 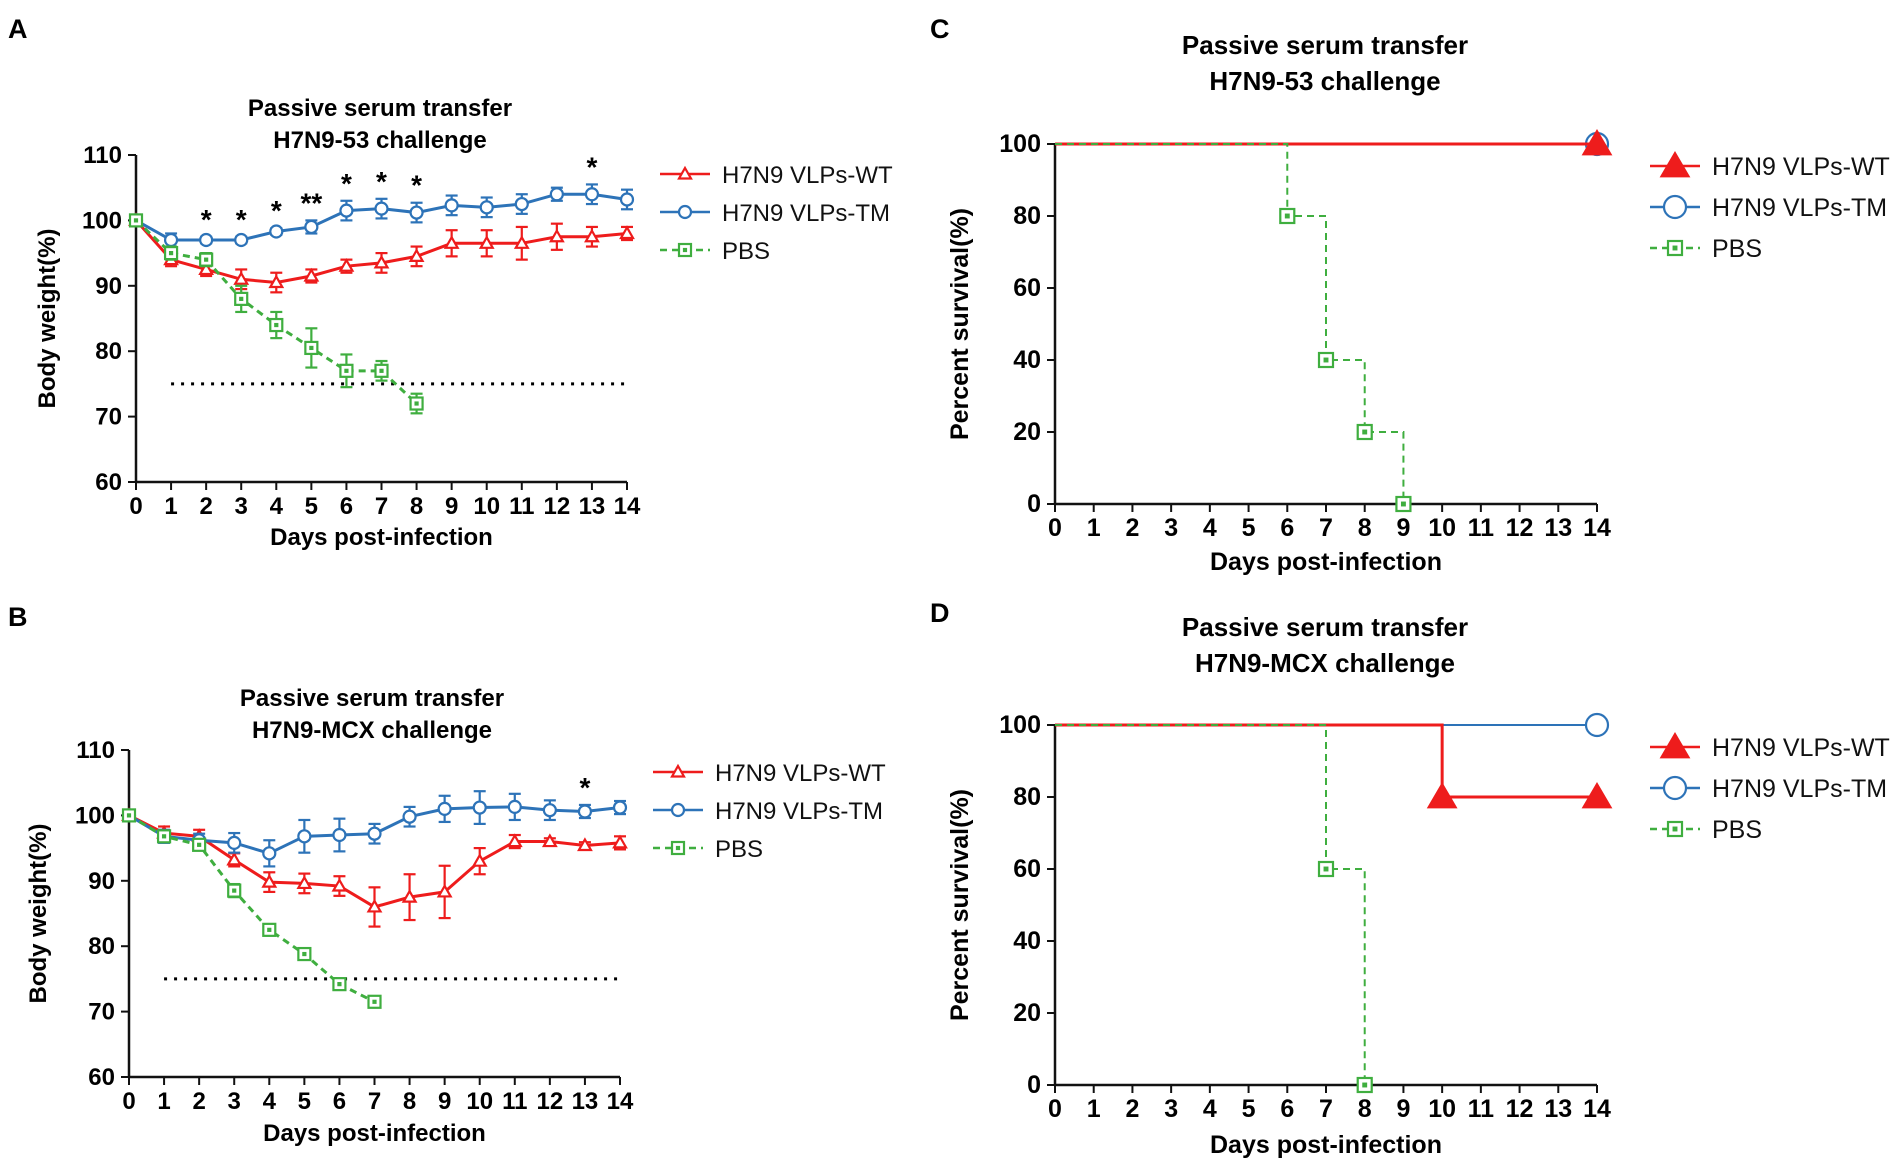 What do you see at coordinates (1210, 904) in the screenshot?
I see `series-line-pbs` at bounding box center [1210, 904].